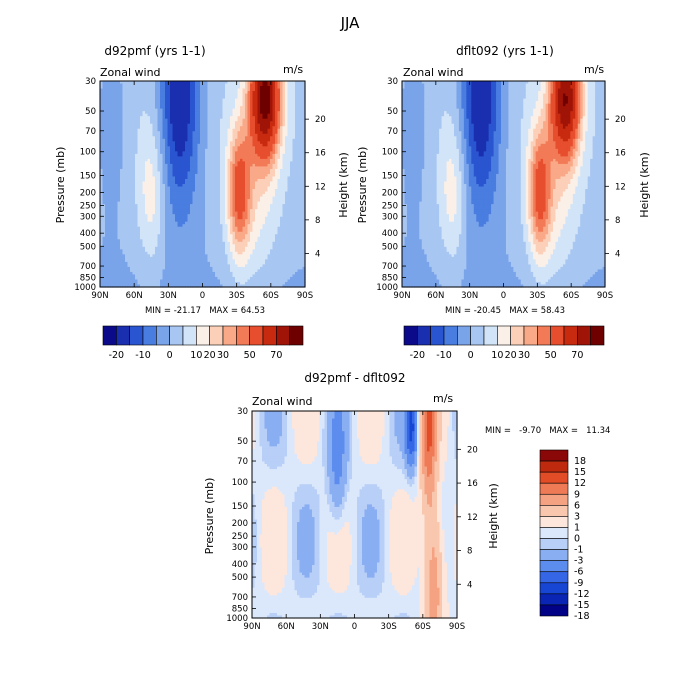 The width and height of the screenshot is (700, 700). What do you see at coordinates (578, 583) in the screenshot?
I see `colorbar-label: -9` at bounding box center [578, 583].